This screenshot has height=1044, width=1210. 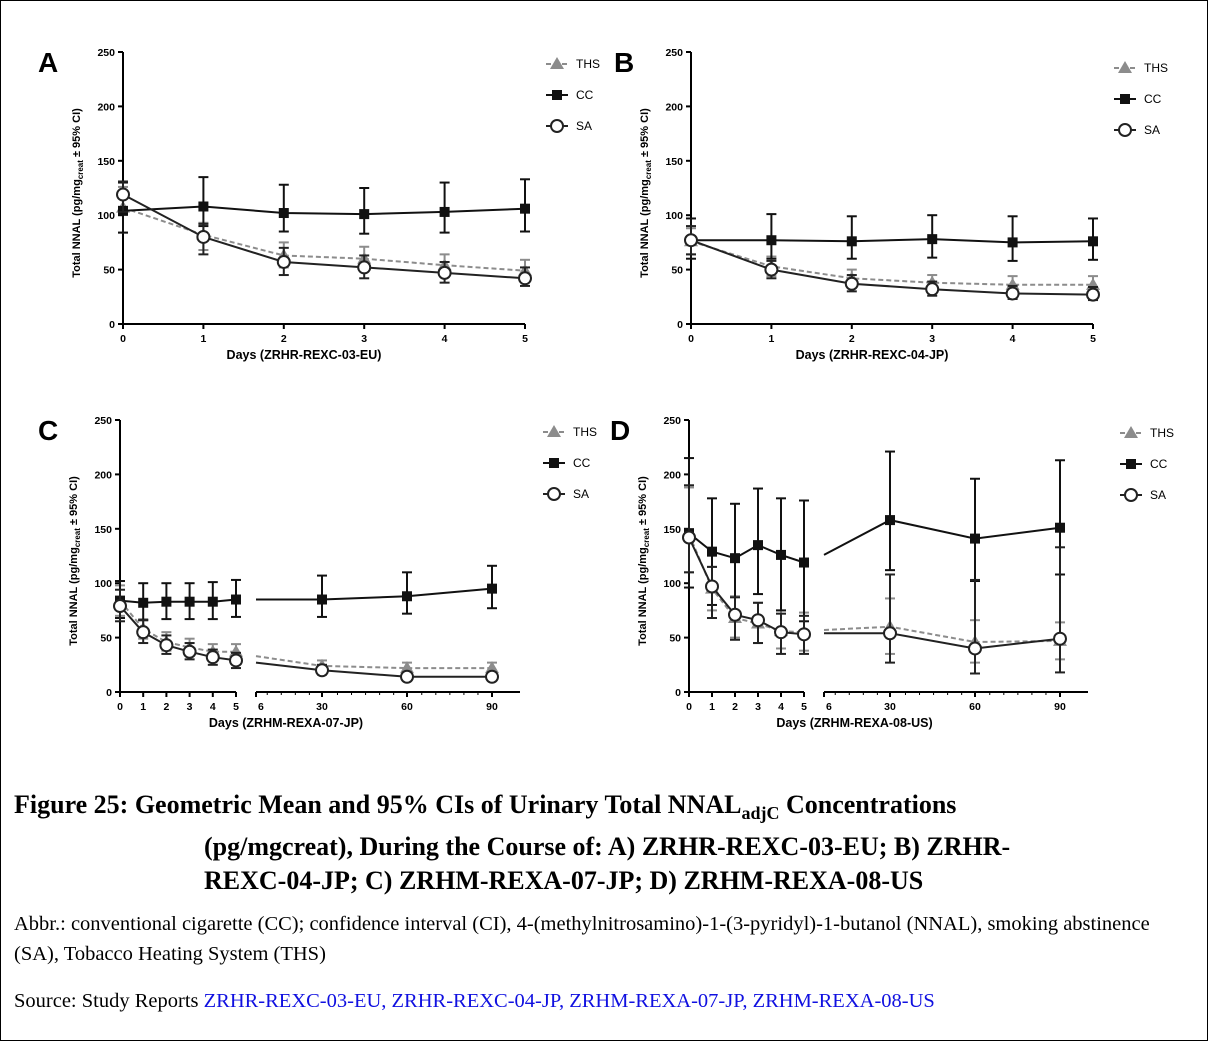 What do you see at coordinates (680, 325) in the screenshot?
I see `y-tick-label: 0` at bounding box center [680, 325].